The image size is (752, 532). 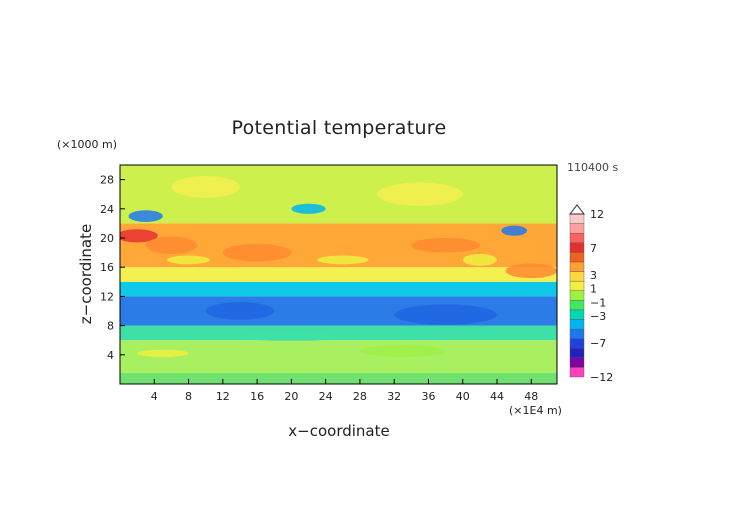 What do you see at coordinates (360, 396) in the screenshot?
I see `x-tick-label: 28` at bounding box center [360, 396].